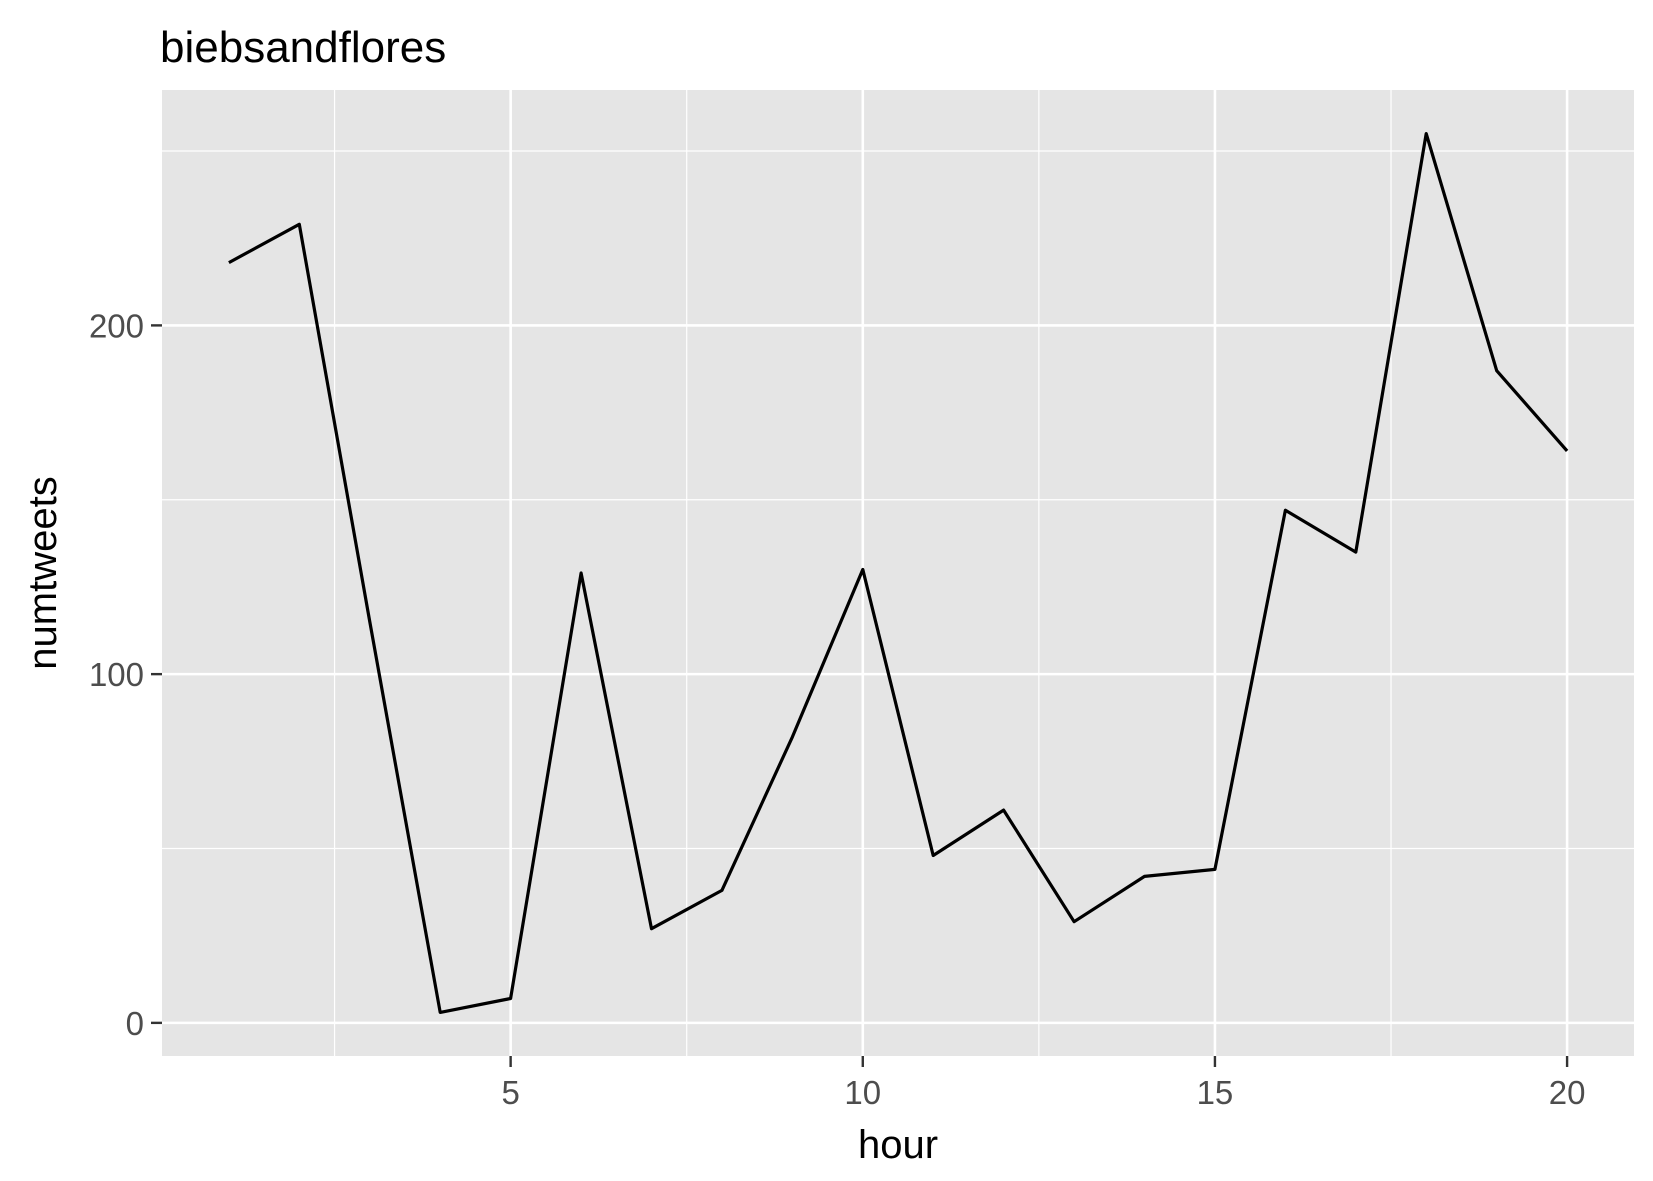  I want to click on chart-title: biebsandflores, so click(303, 47).